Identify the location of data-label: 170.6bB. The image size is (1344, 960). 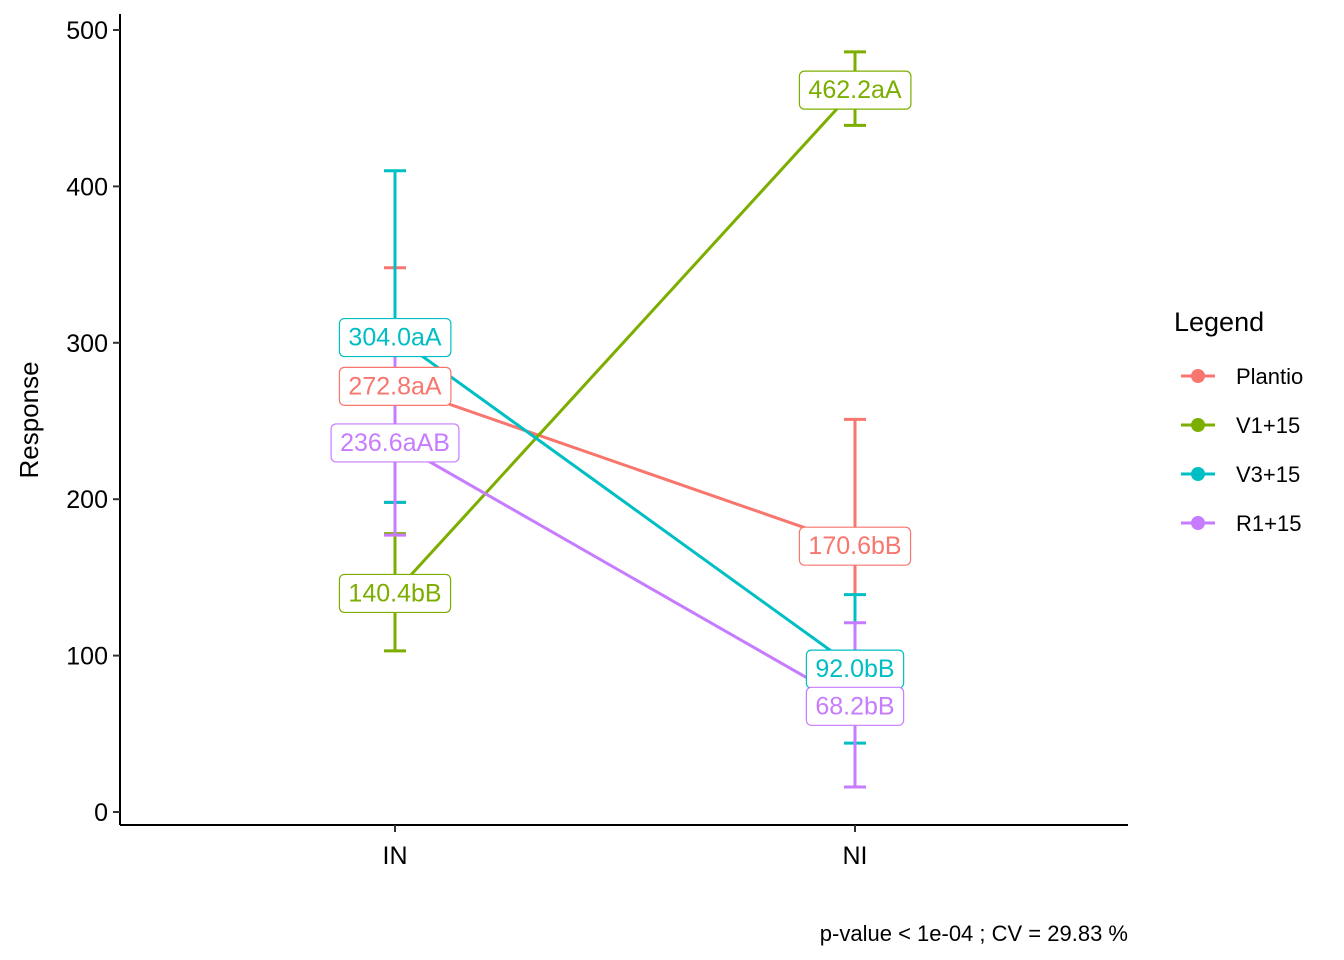
(855, 546).